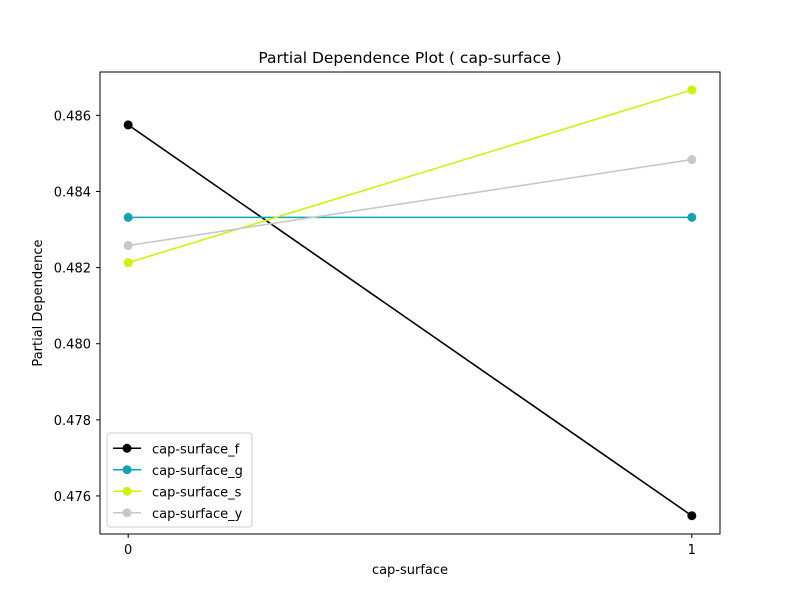 This screenshot has height=600, width=800. What do you see at coordinates (38, 302) in the screenshot?
I see `y-axis-label: Partial Dependence` at bounding box center [38, 302].